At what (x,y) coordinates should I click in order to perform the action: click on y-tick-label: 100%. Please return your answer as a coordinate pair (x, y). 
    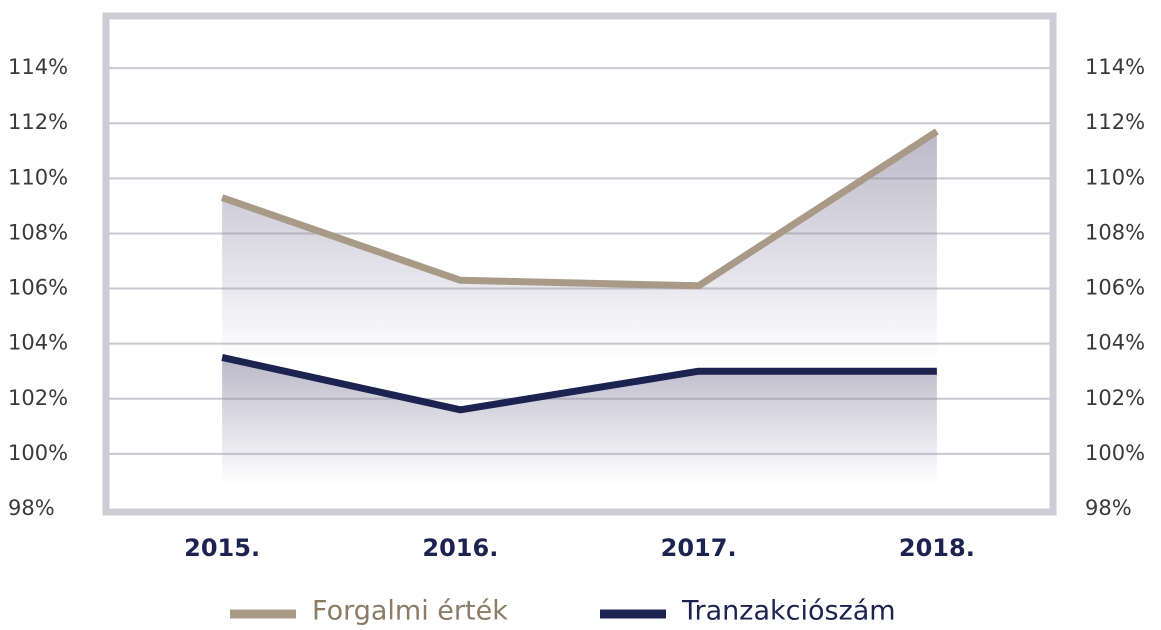
    Looking at the image, I should click on (38, 453).